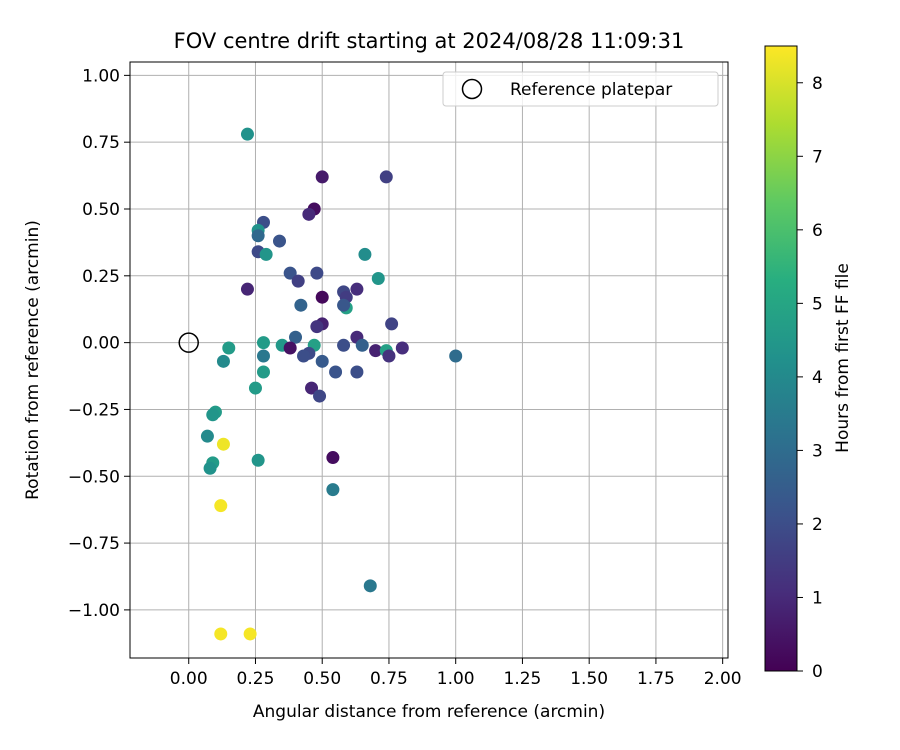  What do you see at coordinates (429, 712) in the screenshot?
I see `x-axis-label: Angular distance from reference (arcmin)` at bounding box center [429, 712].